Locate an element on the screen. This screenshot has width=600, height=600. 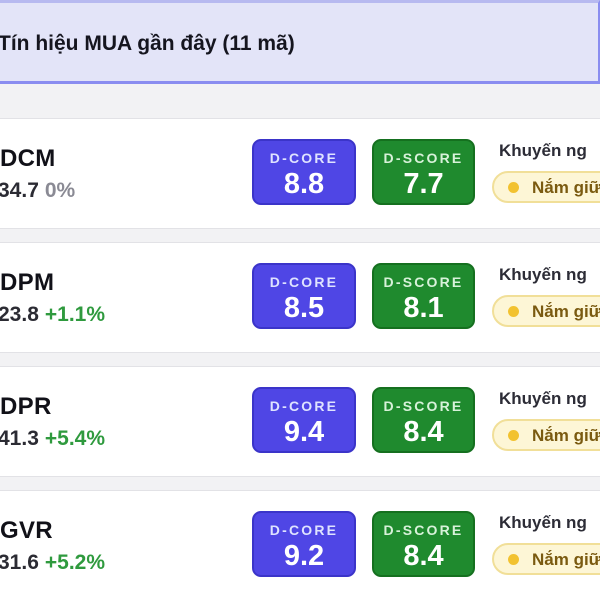
stock-change: +1.1% is located at coordinates (75, 314).